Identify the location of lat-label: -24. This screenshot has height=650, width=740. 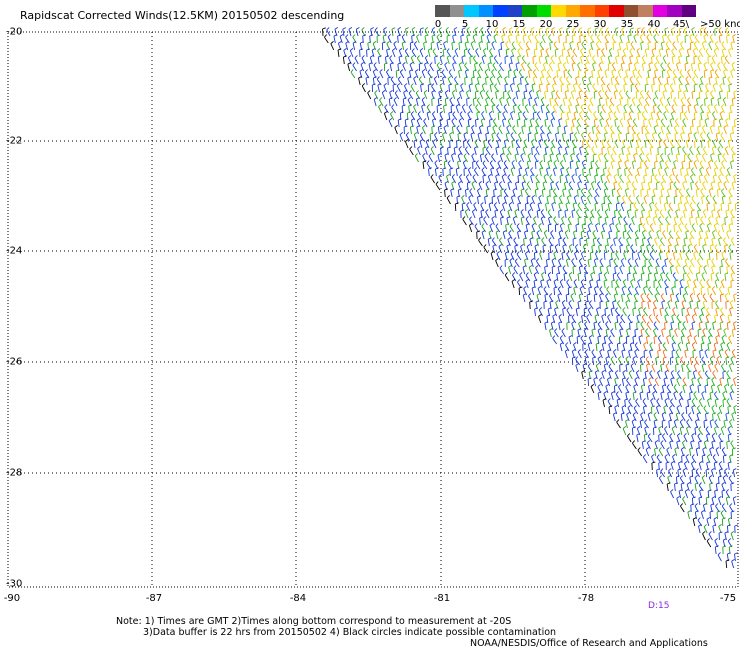
(14, 251).